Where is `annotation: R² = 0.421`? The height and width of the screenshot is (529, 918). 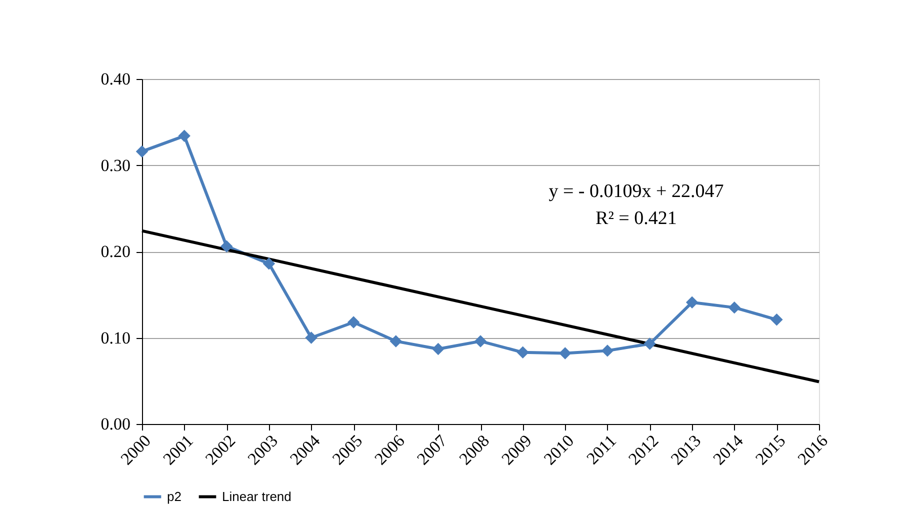
annotation: R² = 0.421 is located at coordinates (636, 218).